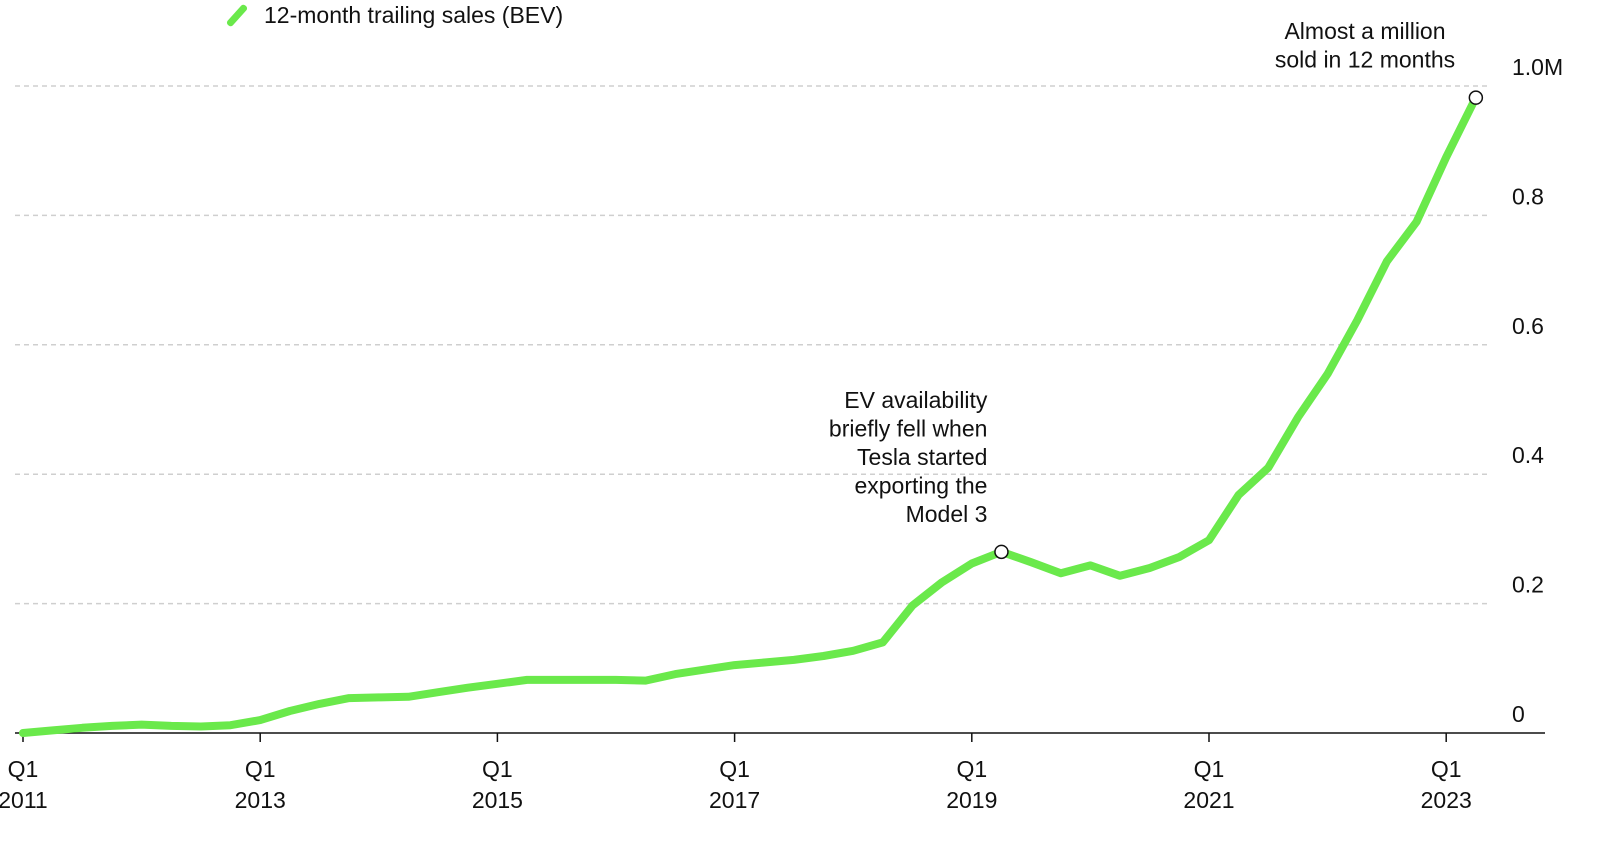 The height and width of the screenshot is (844, 1600). What do you see at coordinates (916, 400) in the screenshot?
I see `annotation-text-line: EV availability` at bounding box center [916, 400].